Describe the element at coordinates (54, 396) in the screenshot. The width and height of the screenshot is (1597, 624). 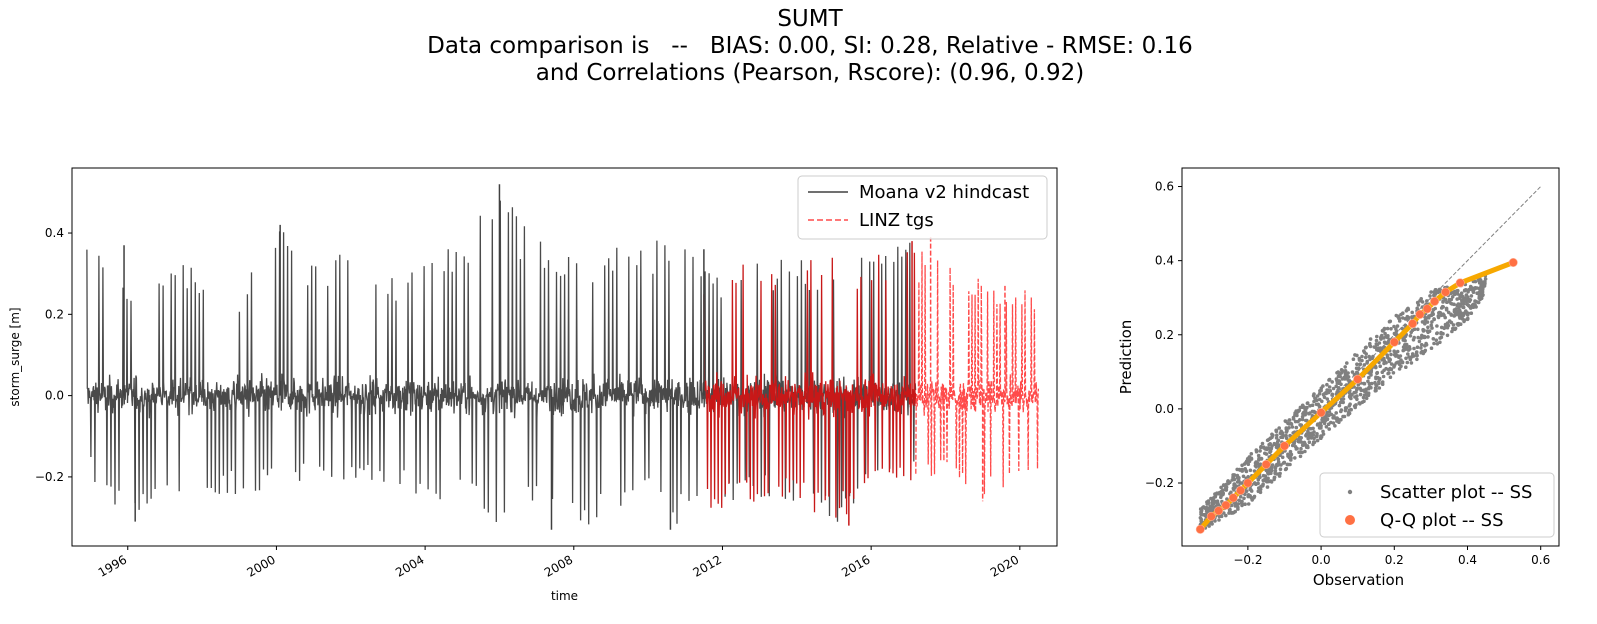
I see `y-tick-label: 0.0` at that location.